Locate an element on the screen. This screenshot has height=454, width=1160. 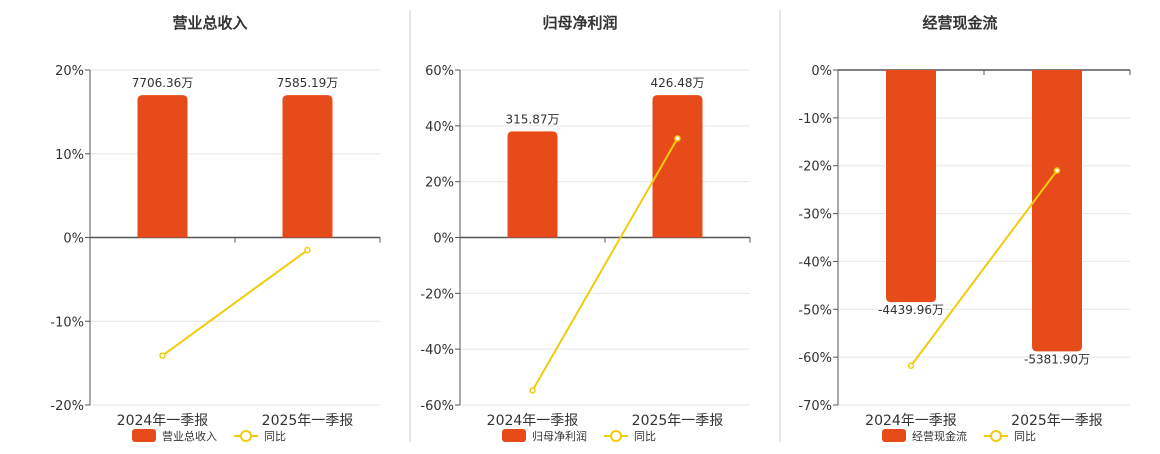
chart-title: 营业总收入 is located at coordinates (209, 23).